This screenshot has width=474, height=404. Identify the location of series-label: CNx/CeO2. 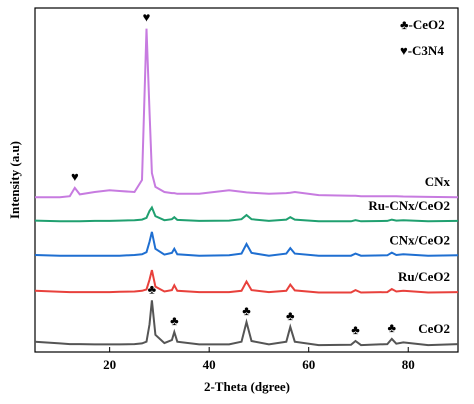
(419, 239).